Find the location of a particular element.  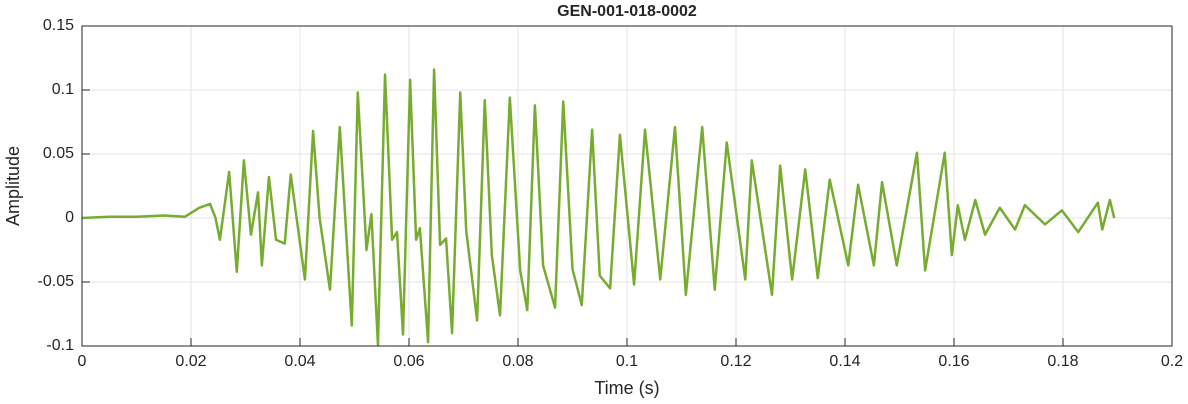

x-tick-label: 0.12 is located at coordinates (735, 361).